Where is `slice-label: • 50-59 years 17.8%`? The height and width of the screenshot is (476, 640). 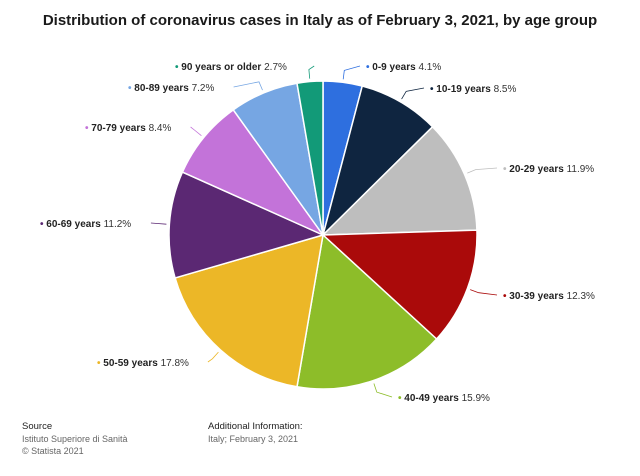
slice-label: • 50-59 years 17.8% is located at coordinates (143, 363).